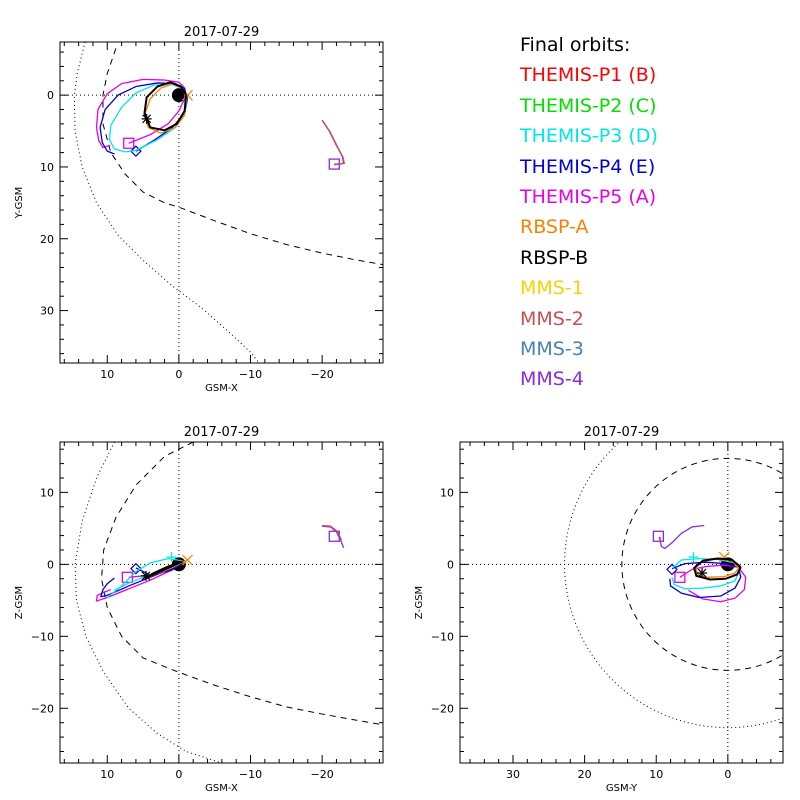 The image size is (800, 800). Describe the element at coordinates (552, 318) in the screenshot. I see `legend-item-mms-2: MMS-2` at that location.